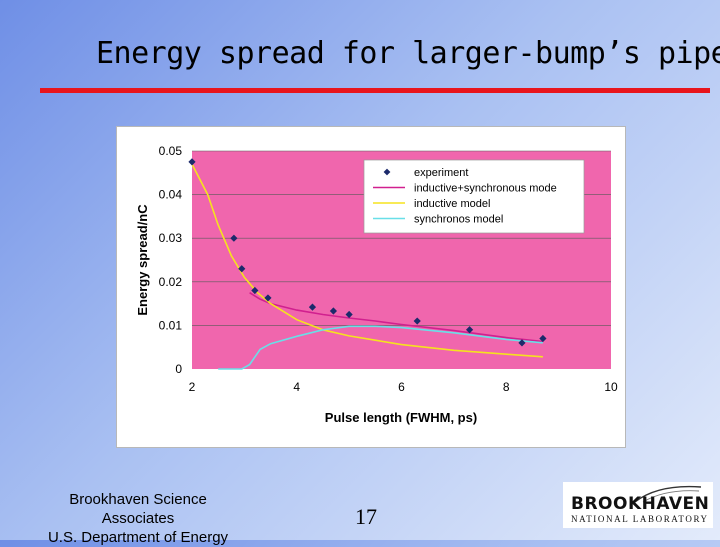 This screenshot has width=720, height=547. I want to click on footer-line-1: Brookhaven Science, so click(138, 499).